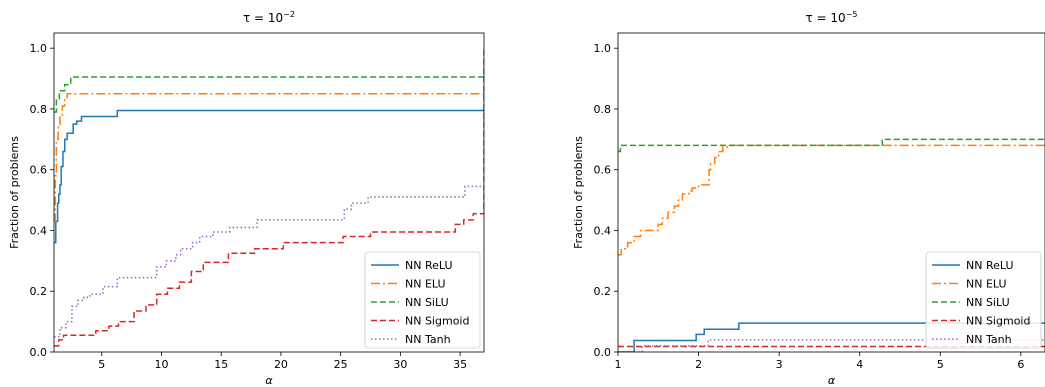 Image resolution: width=1045 pixels, height=387 pixels. I want to click on chart-title: τ = 10−5, so click(832, 17).